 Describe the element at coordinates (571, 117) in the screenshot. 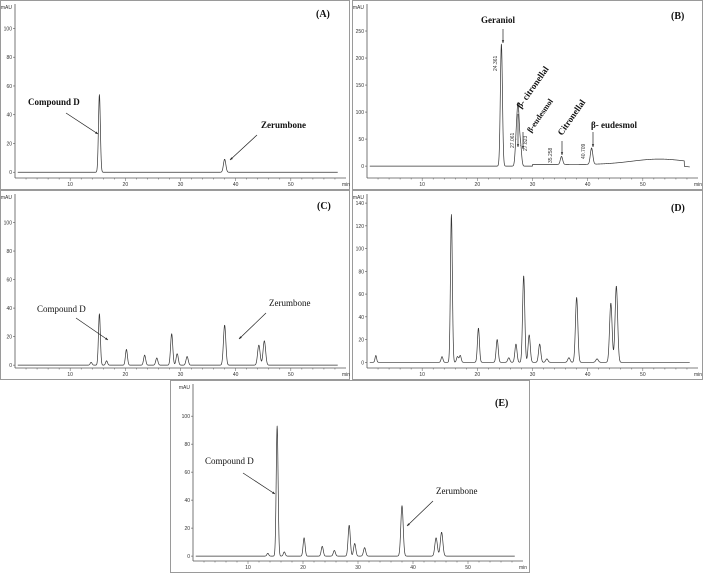

I see `peak-annotation: Citronellal` at that location.